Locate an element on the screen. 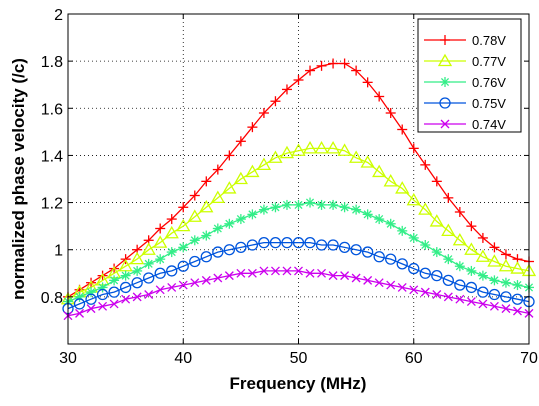 This screenshot has width=539, height=406. x-axis-title: Frequency (MHz) is located at coordinates (298, 383).